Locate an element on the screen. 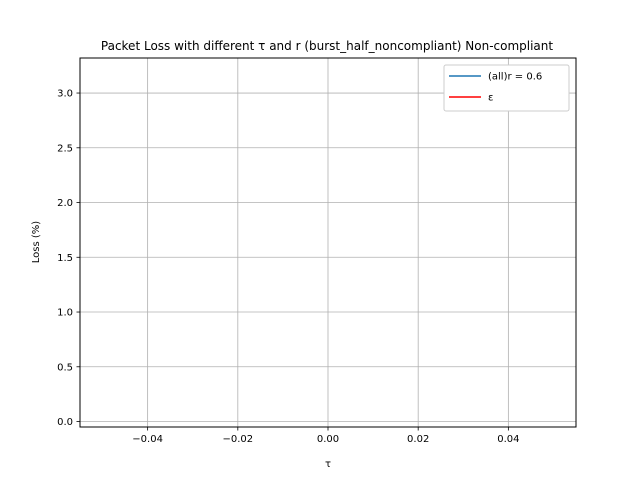 Image resolution: width=640 pixels, height=480 pixels. y-tick-label: 0.5 is located at coordinates (65, 367).